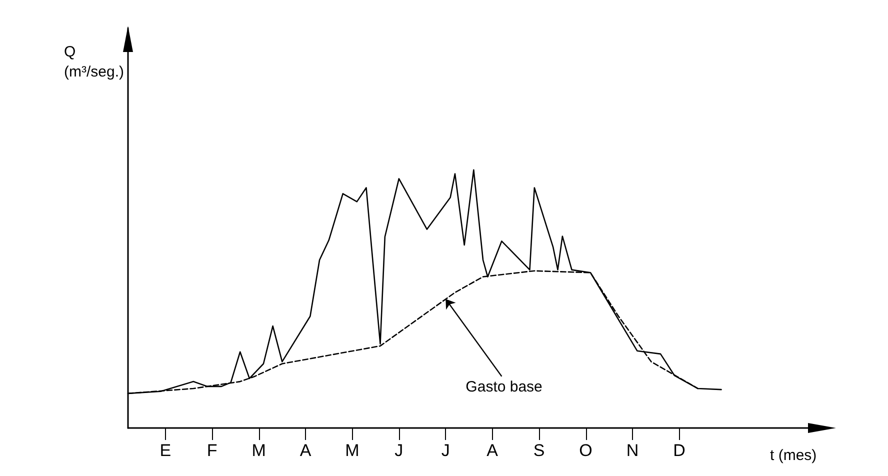 Image resolution: width=888 pixels, height=476 pixels. What do you see at coordinates (632, 450) in the screenshot?
I see `x-tick-label: N` at bounding box center [632, 450].